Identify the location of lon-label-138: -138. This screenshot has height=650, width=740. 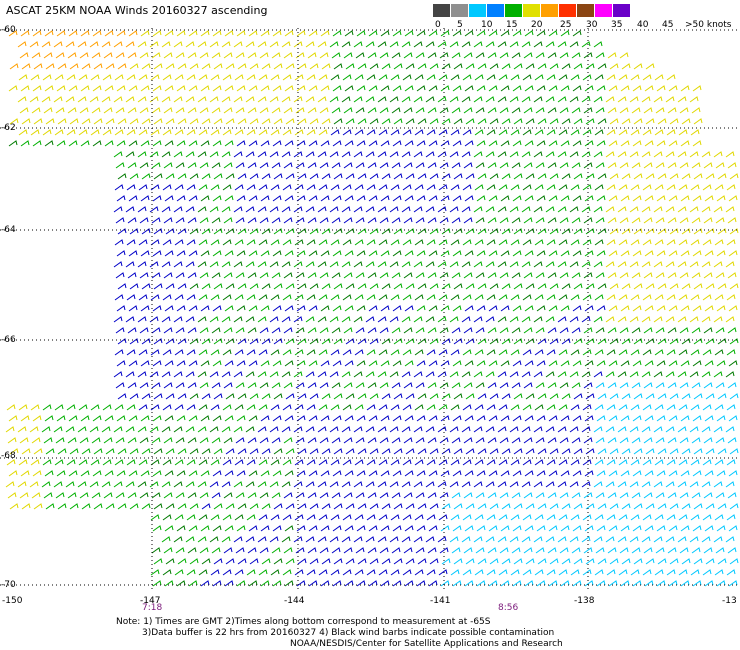
(584, 601).